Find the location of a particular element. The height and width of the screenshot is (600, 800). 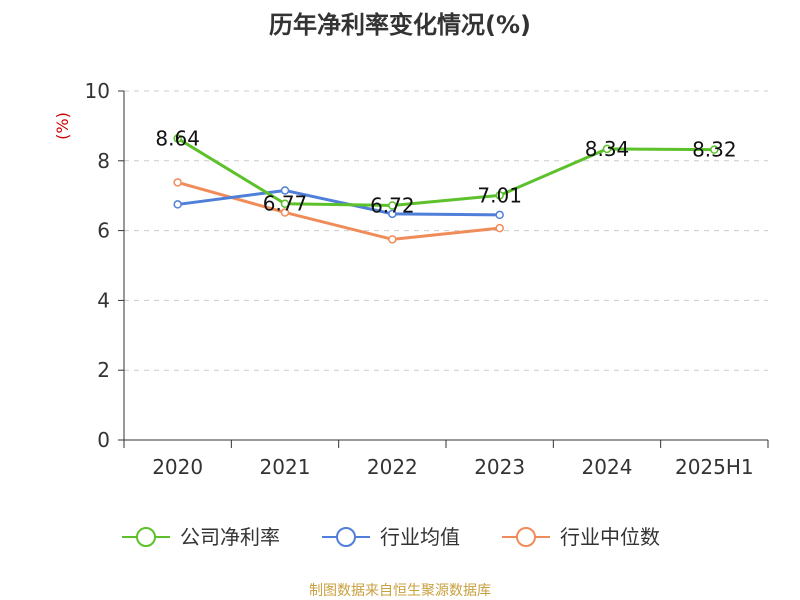

legend: 公司净利率 行业均值 行业中位数 is located at coordinates (391, 537).